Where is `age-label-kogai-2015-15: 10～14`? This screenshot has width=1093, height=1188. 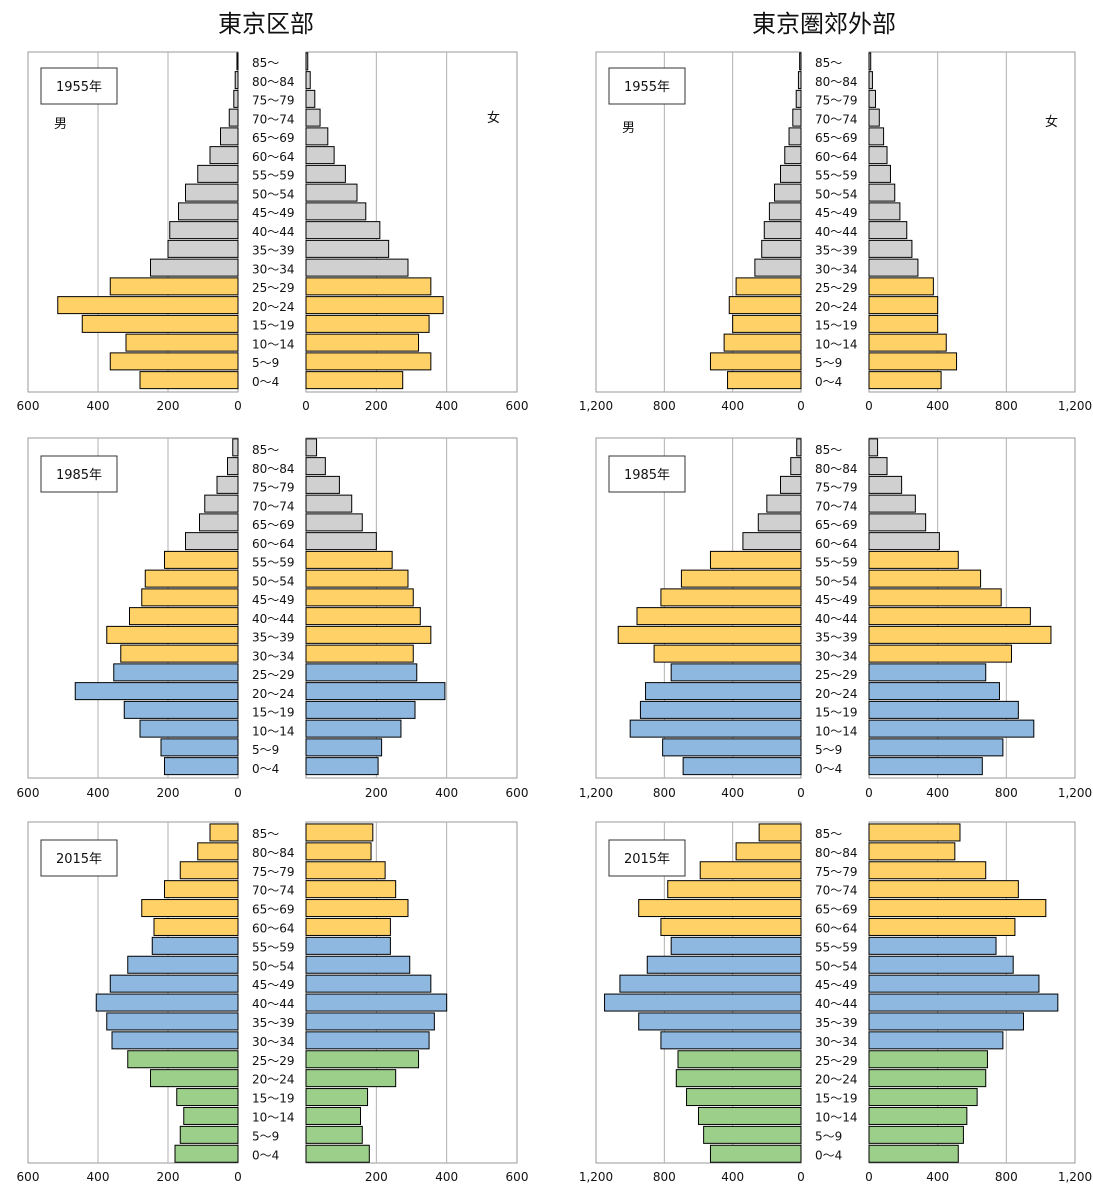 age-label-kogai-2015-15: 10～14 is located at coordinates (836, 1118).